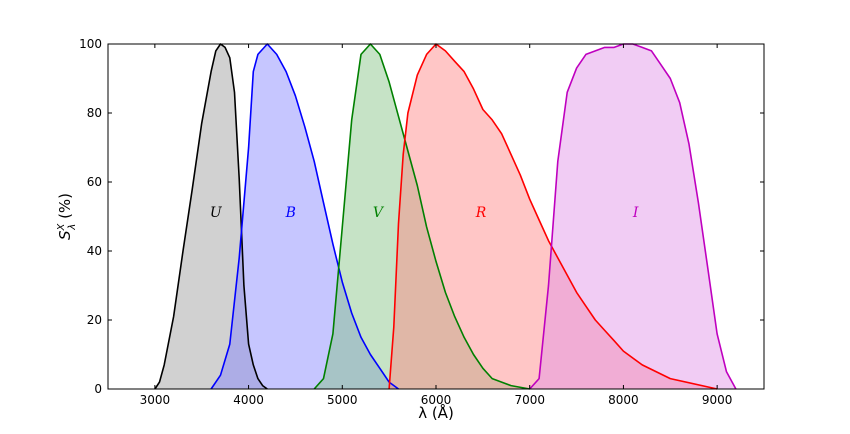 Image resolution: width=850 pixels, height=434 pixels. Describe the element at coordinates (94, 251) in the screenshot. I see `y-tick-label: 40` at that location.